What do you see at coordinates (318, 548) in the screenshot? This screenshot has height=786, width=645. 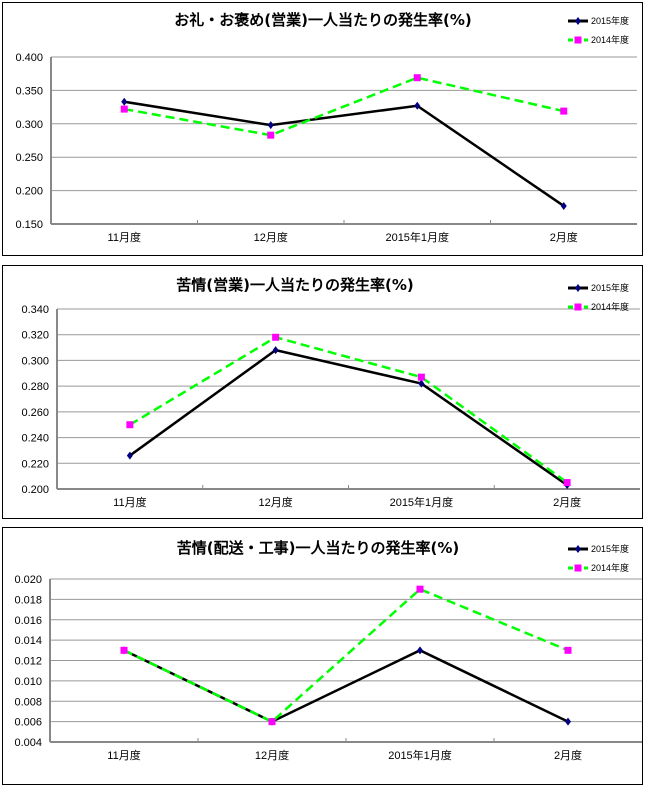 I see `chart-title: 苦情(配送・工事)一人当たりの発生率(%)` at bounding box center [318, 548].